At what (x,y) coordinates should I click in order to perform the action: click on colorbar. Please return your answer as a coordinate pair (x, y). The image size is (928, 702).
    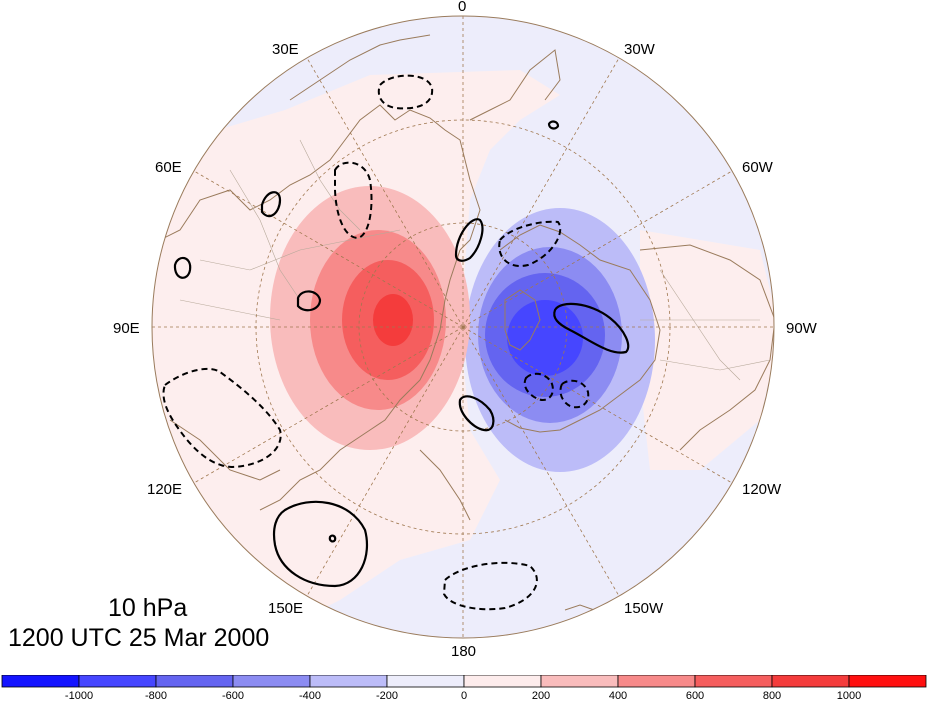
    Looking at the image, I should click on (464, 681).